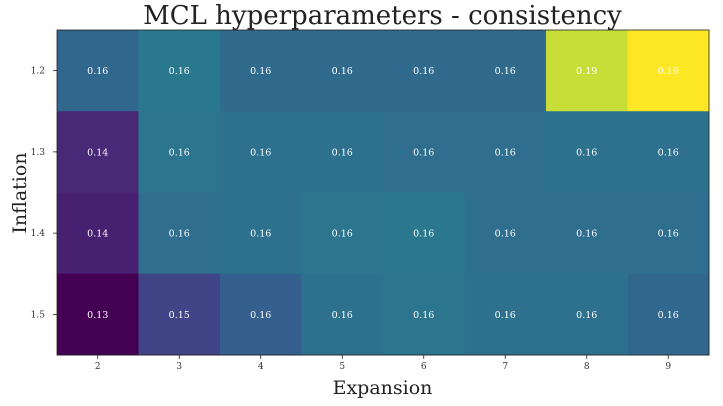  I want to click on y-tick-label: 1.5, so click(38, 315).